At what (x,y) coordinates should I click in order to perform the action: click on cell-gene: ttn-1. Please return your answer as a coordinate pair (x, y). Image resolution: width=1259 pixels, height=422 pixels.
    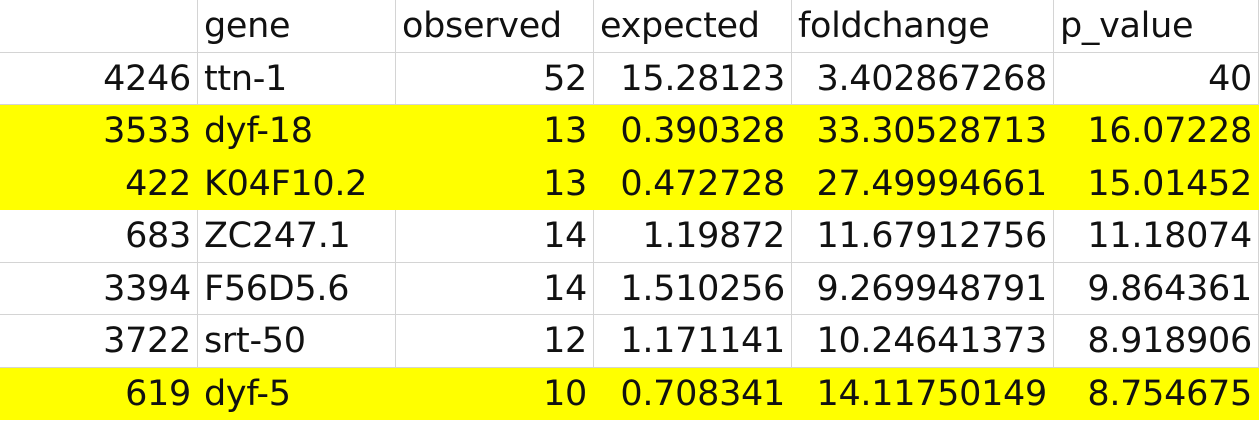
    Looking at the image, I should click on (297, 78).